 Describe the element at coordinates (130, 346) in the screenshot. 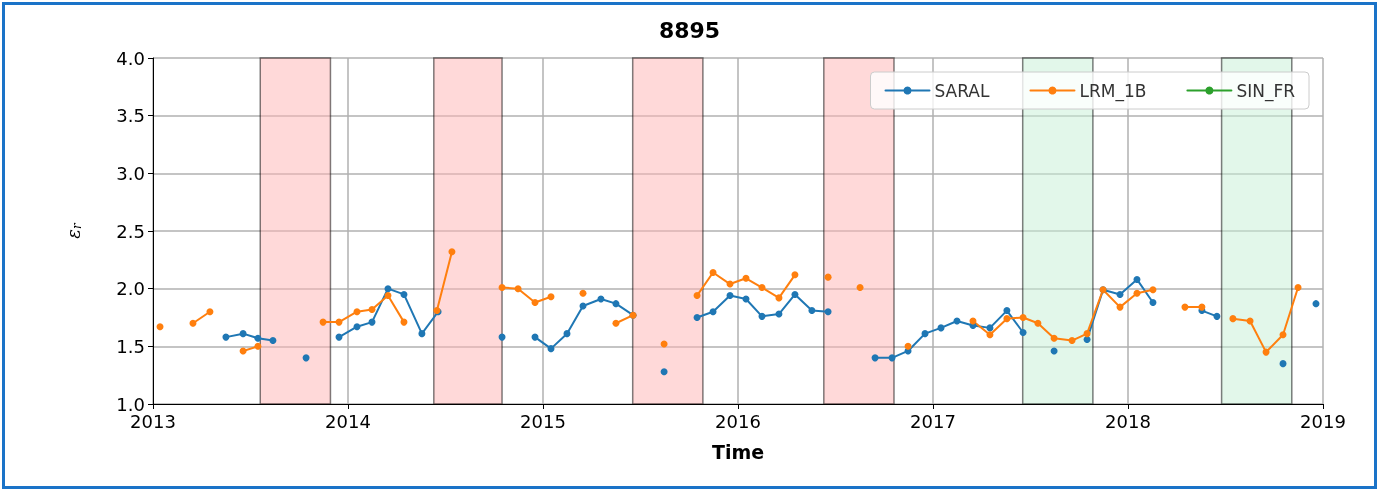

I see `y-tick-label: 1.5` at that location.